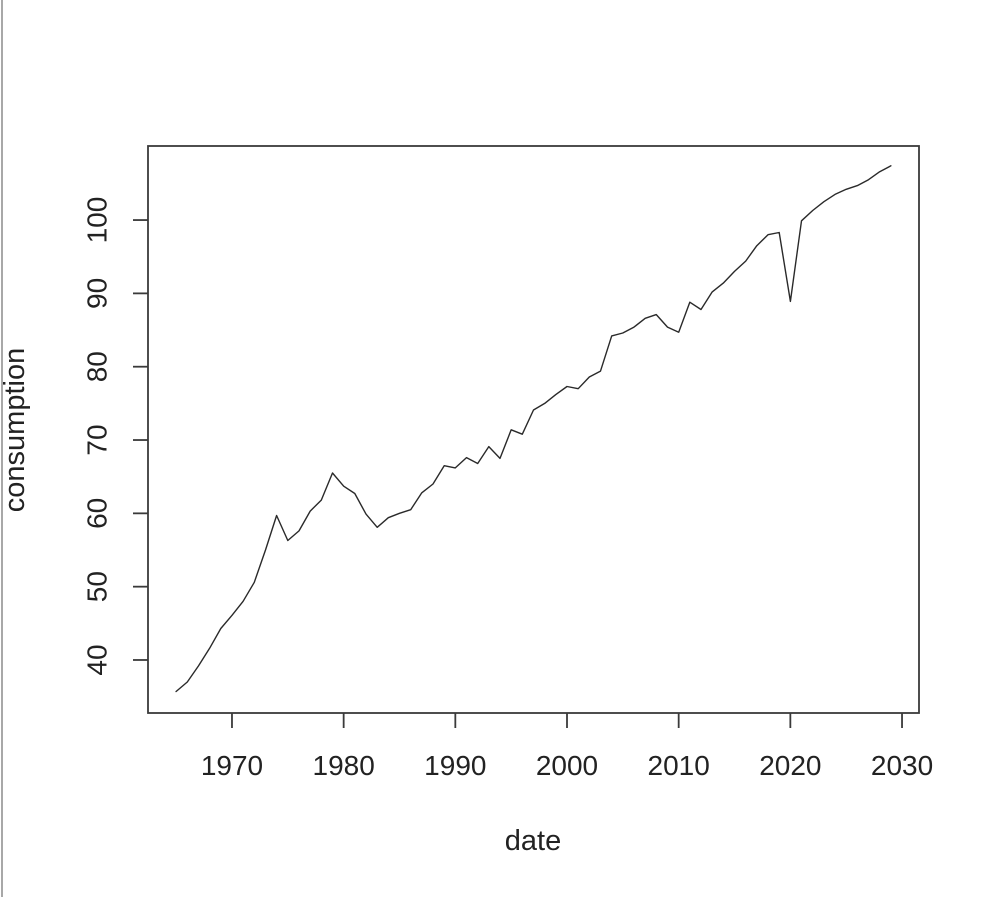 Image resolution: width=993 pixels, height=897 pixels. What do you see at coordinates (97, 439) in the screenshot?
I see `y-tick-label: 70` at bounding box center [97, 439].